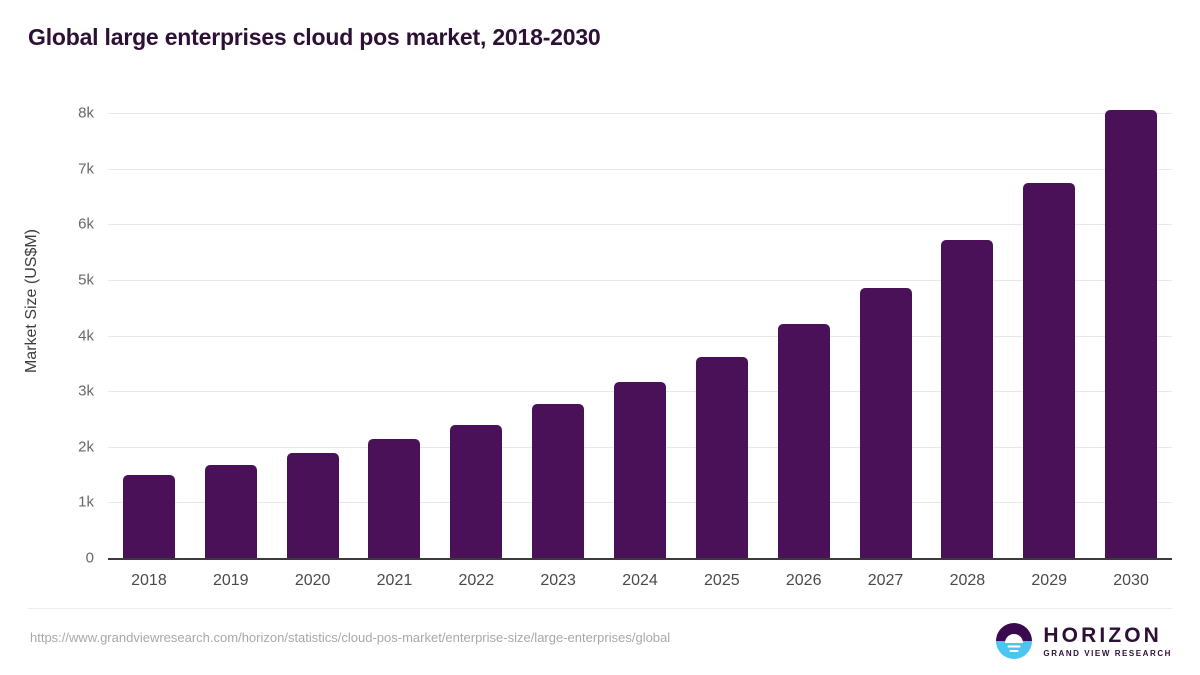 The height and width of the screenshot is (675, 1200). I want to click on x-axis-line, so click(640, 559).